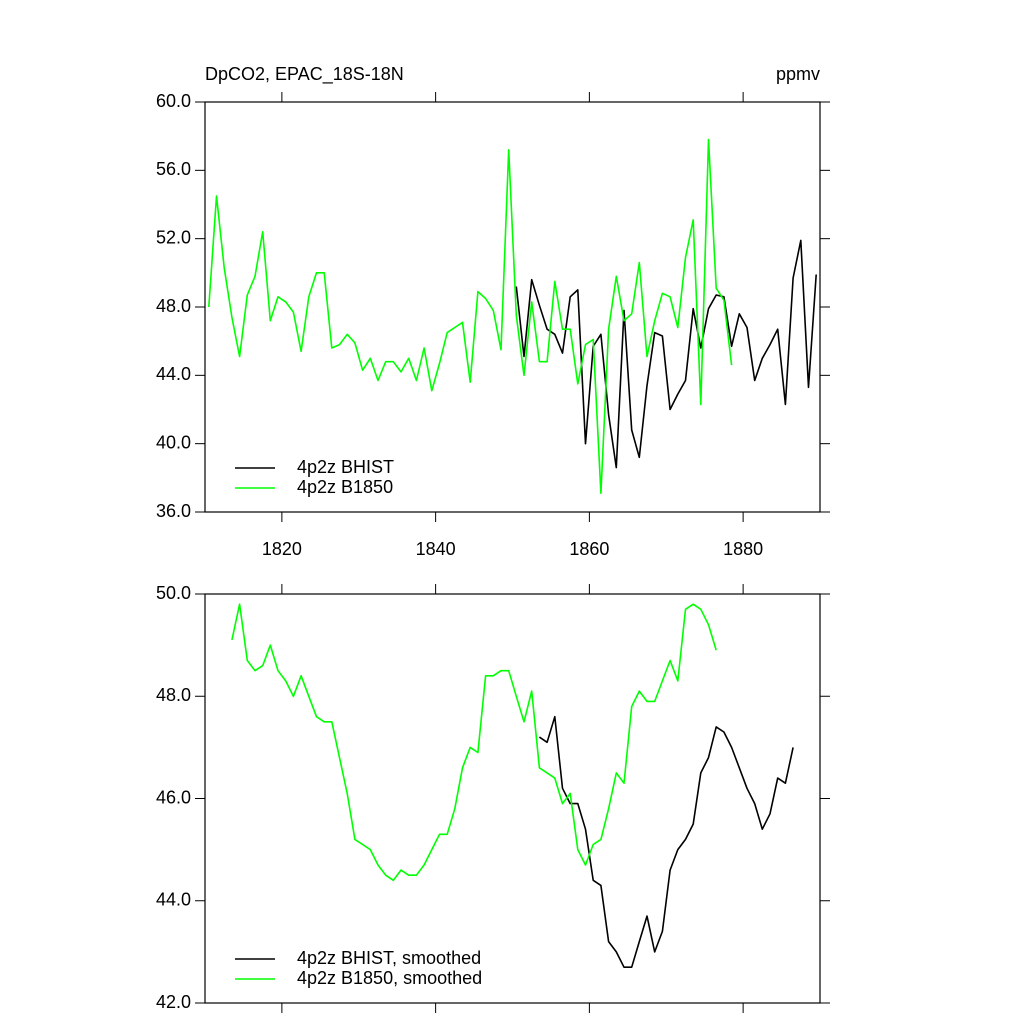 This screenshot has width=1024, height=1029. Describe the element at coordinates (798, 74) in the screenshot. I see `units-label: ppmv` at that location.